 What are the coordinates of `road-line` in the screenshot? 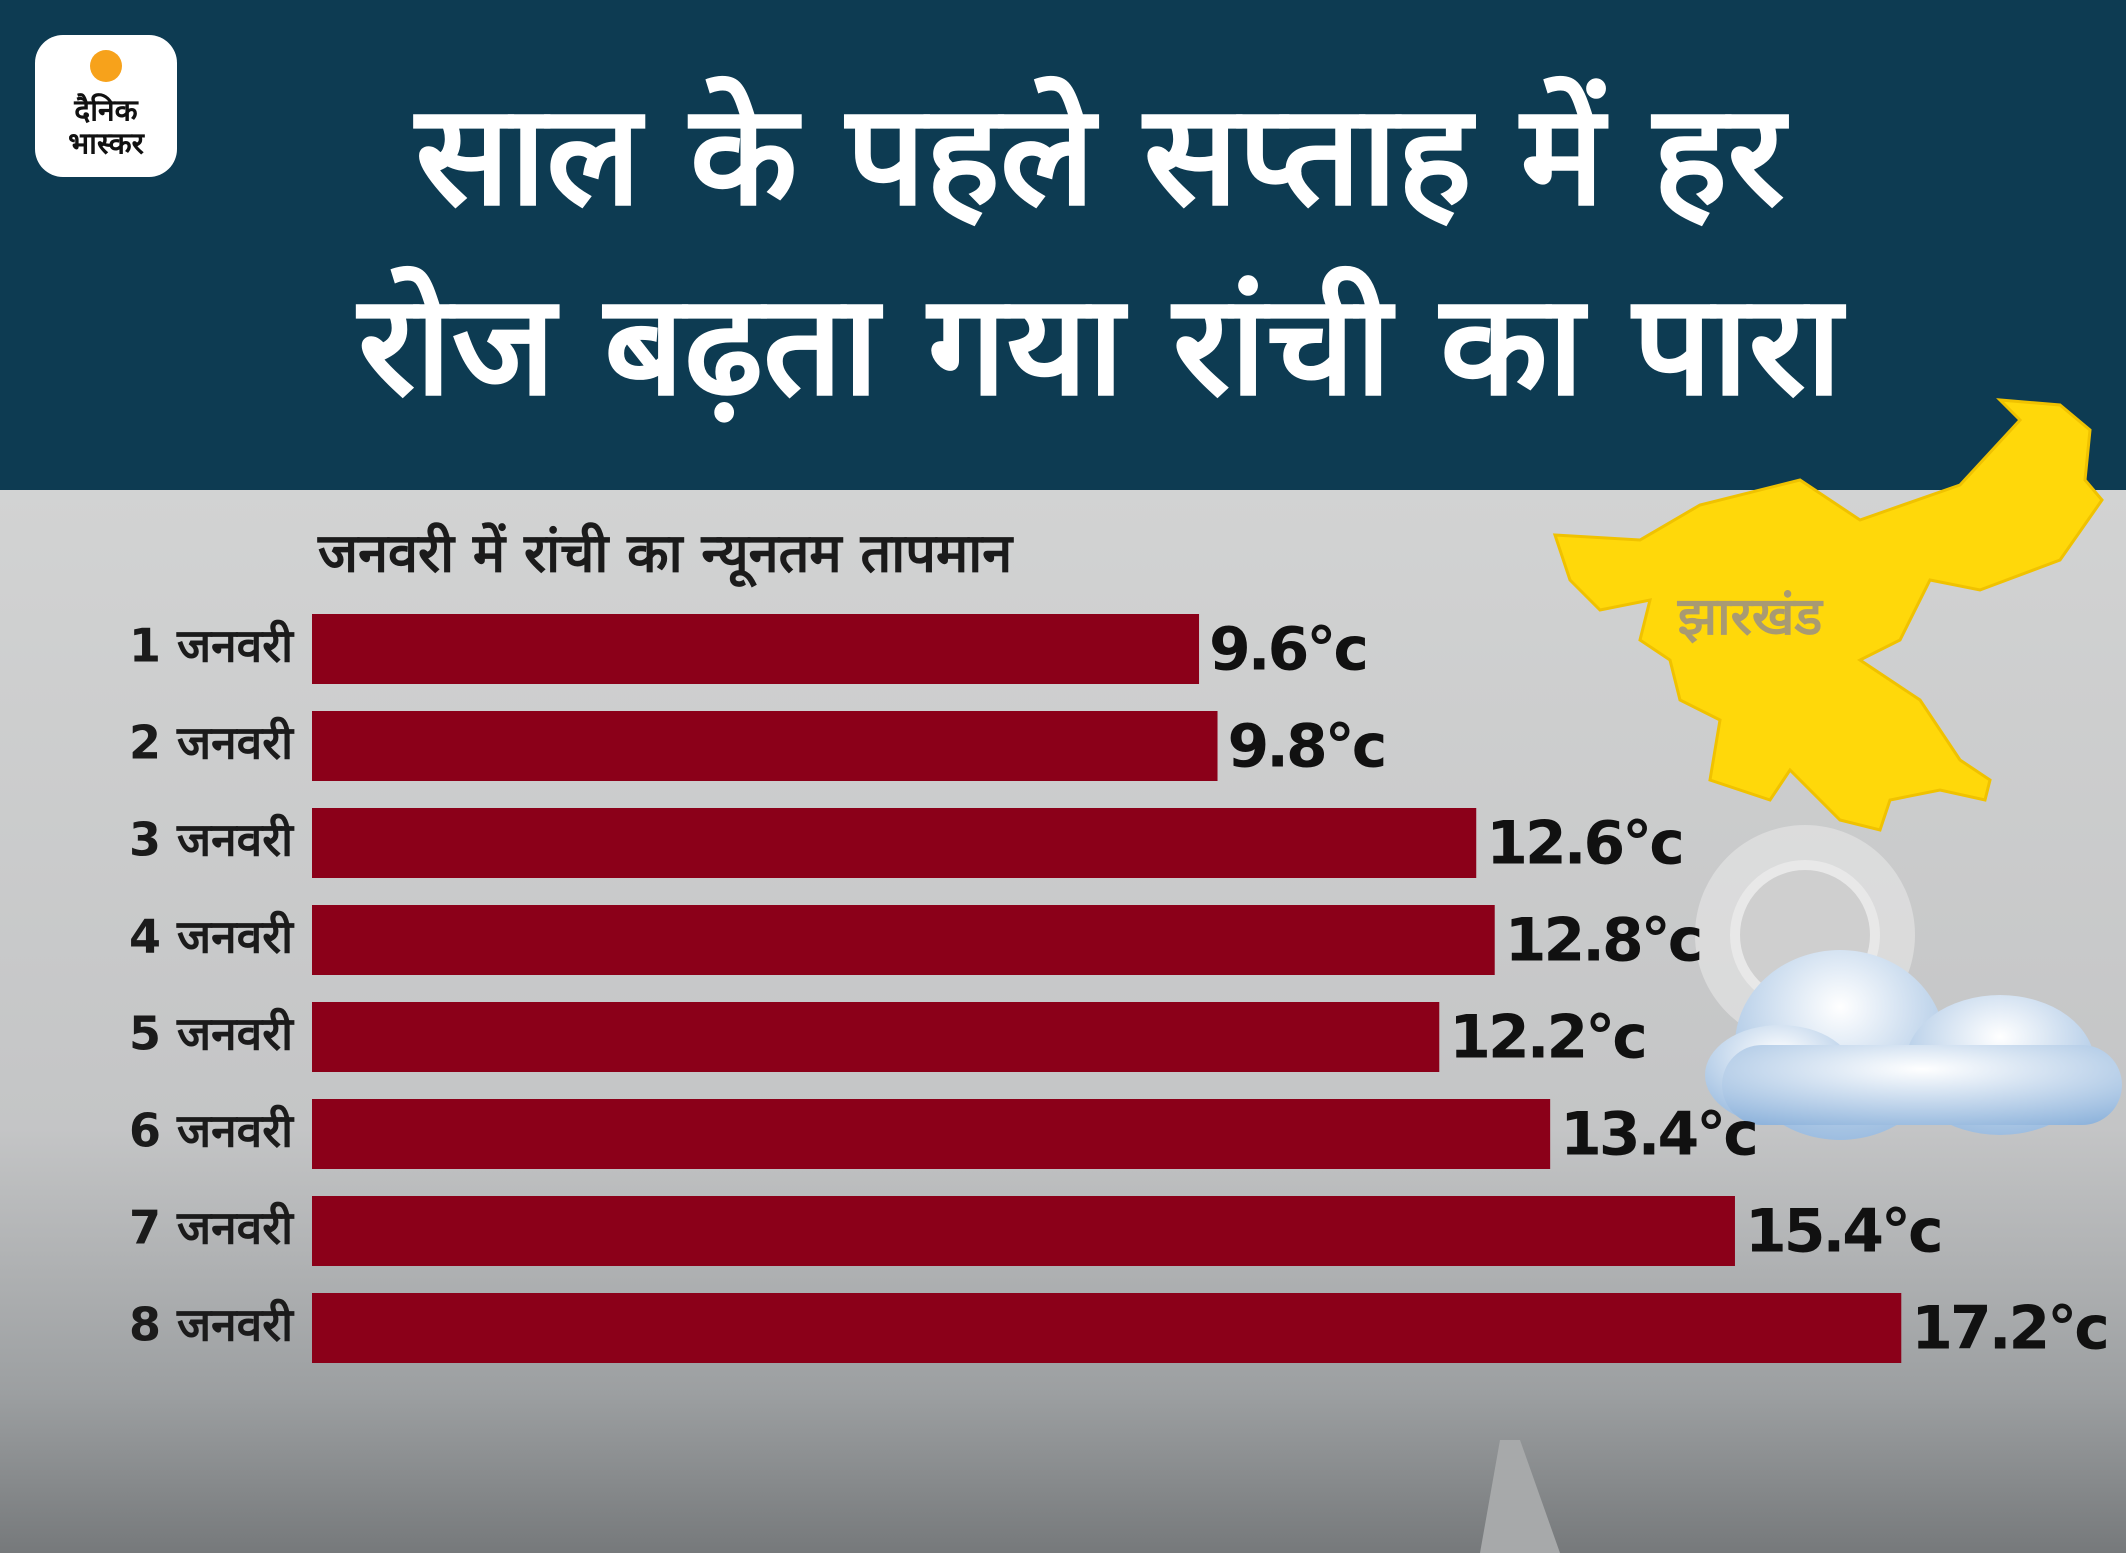 It's located at (1520, 1496).